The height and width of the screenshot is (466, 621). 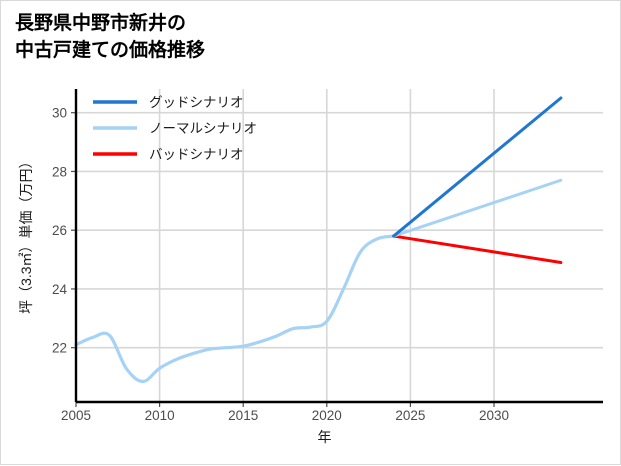 What do you see at coordinates (327, 415) in the screenshot?
I see `x-axis-tick-label: 2020` at bounding box center [327, 415].